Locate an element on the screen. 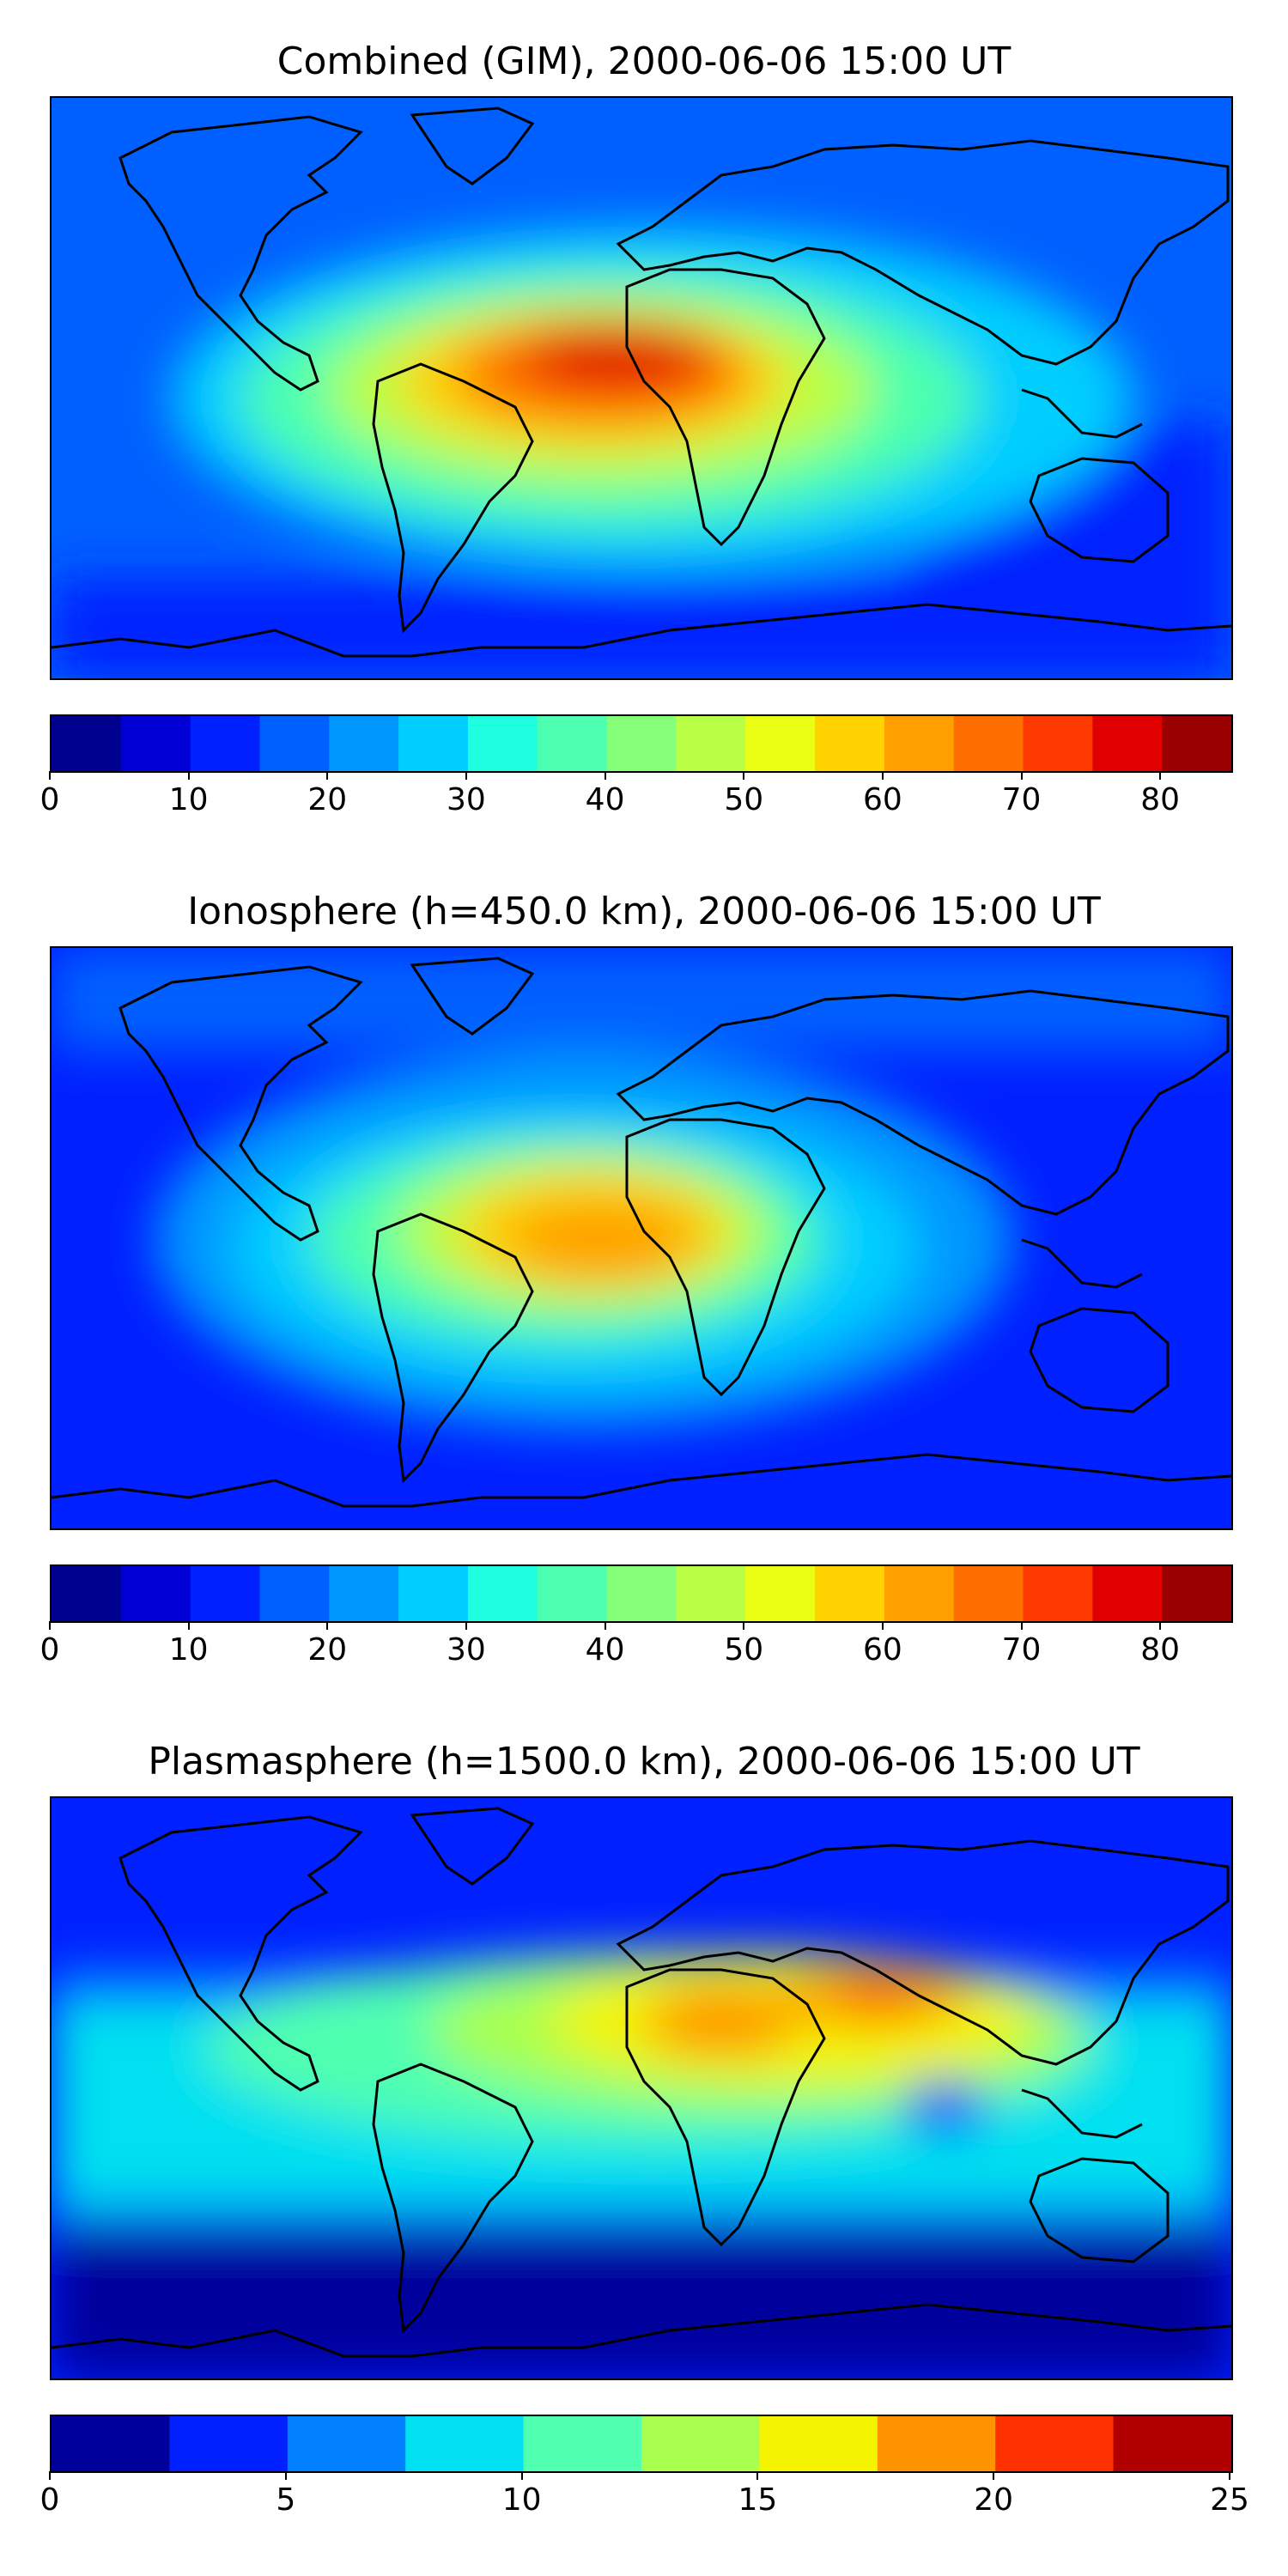  colorbar-ionosphere is located at coordinates (641, 1594).